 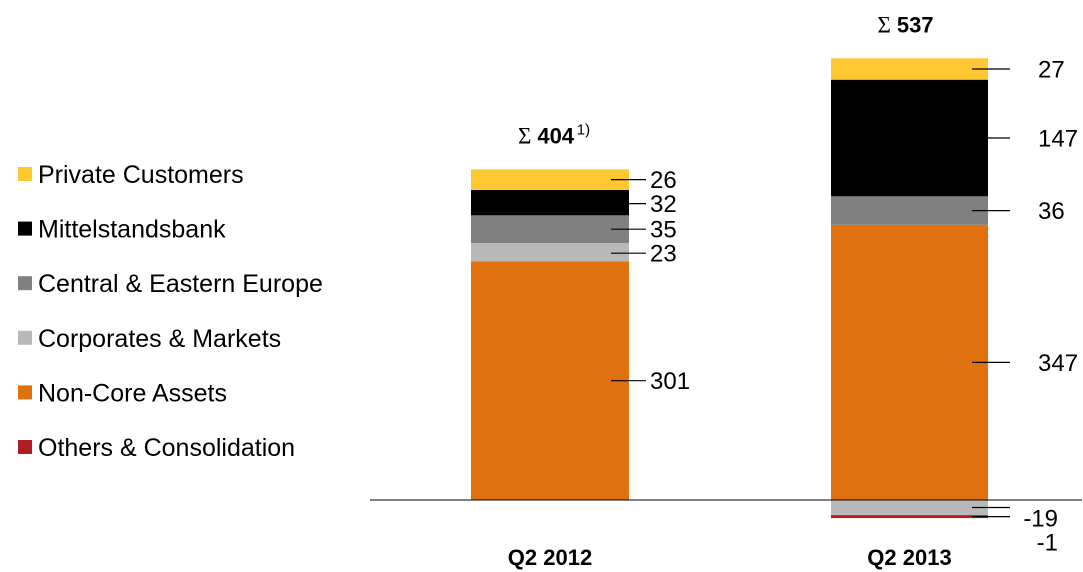 What do you see at coordinates (1051, 211) in the screenshot?
I see `value-label-central-and-eastern-europe-q2-2013: 36` at bounding box center [1051, 211].